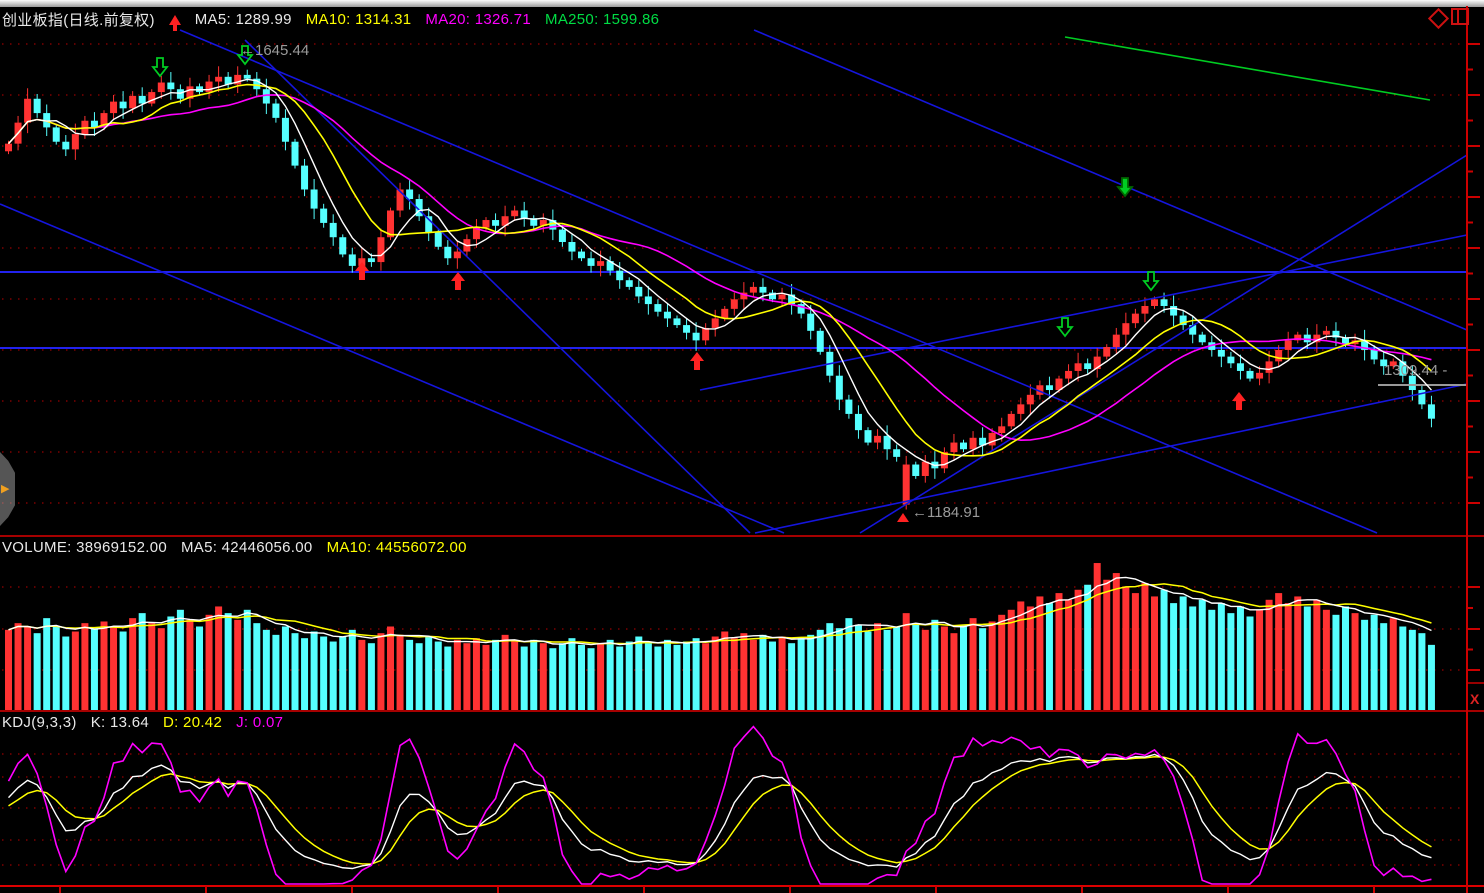 This screenshot has width=1484, height=893. I want to click on expand-arrow-icon: ▶, so click(5, 488).